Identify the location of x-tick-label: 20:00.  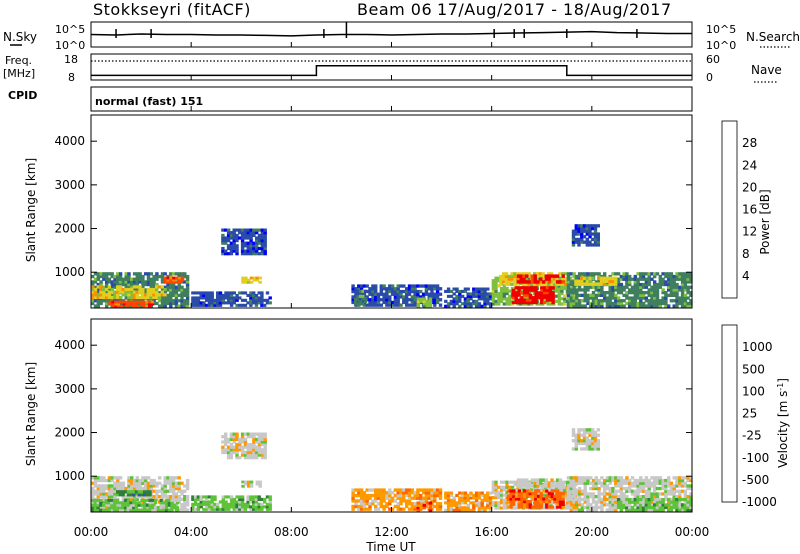
(592, 532).